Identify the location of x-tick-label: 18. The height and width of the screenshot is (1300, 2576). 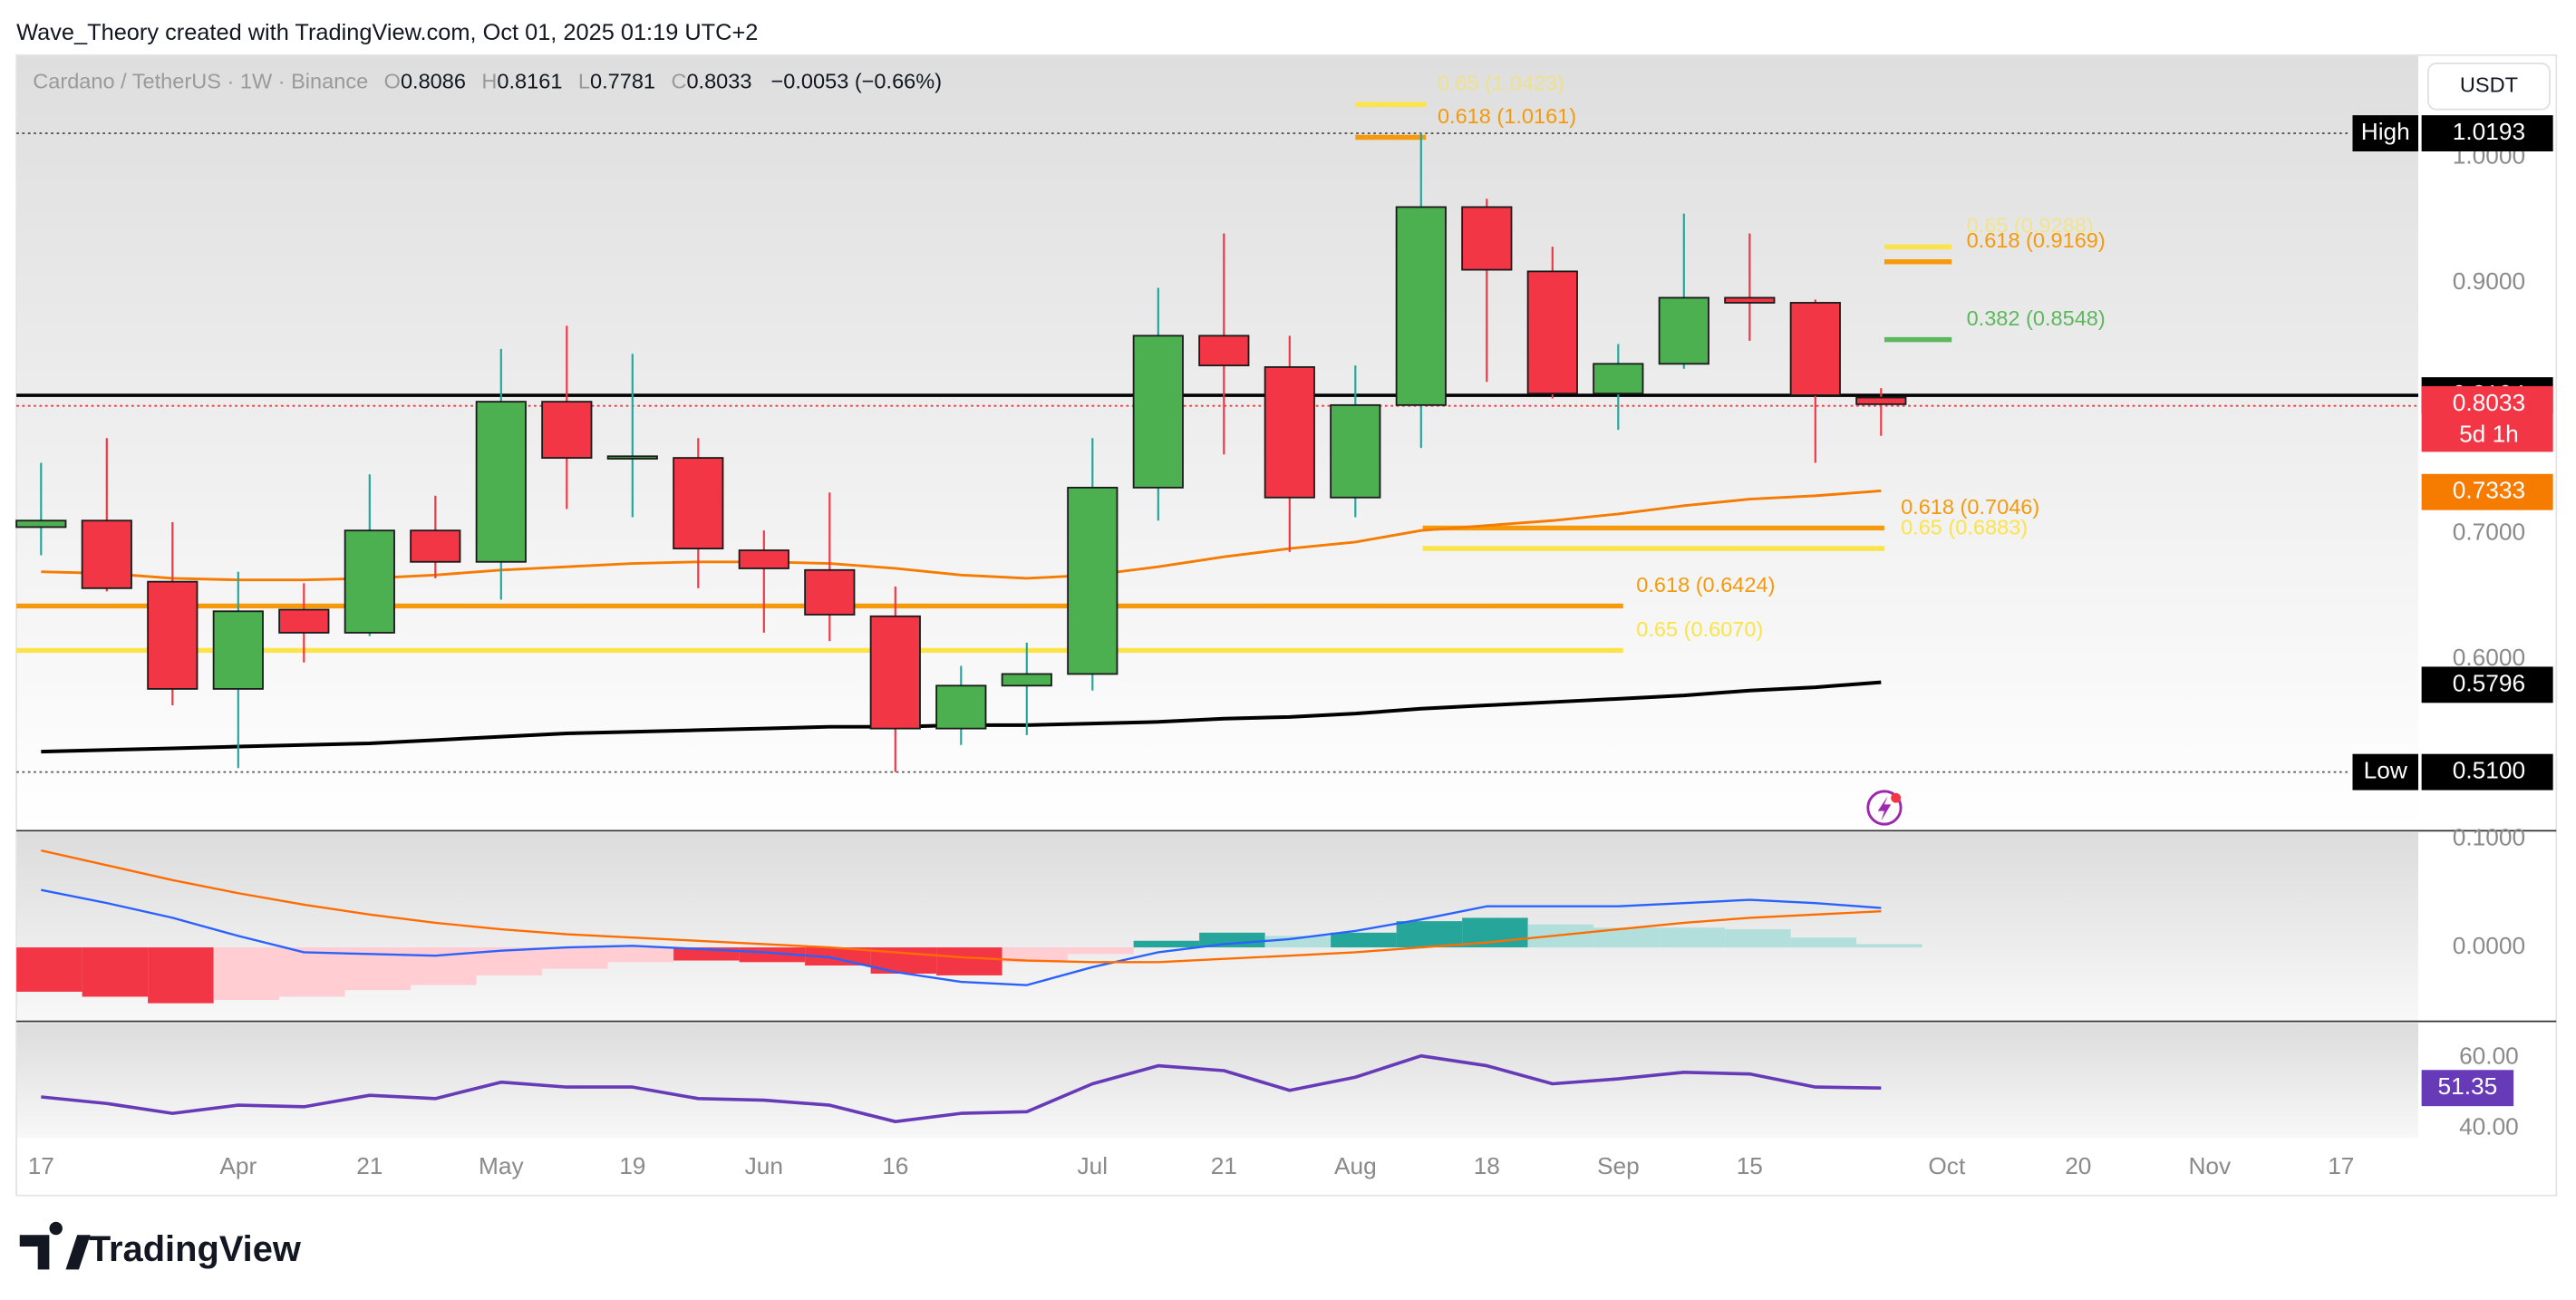
(1487, 1165).